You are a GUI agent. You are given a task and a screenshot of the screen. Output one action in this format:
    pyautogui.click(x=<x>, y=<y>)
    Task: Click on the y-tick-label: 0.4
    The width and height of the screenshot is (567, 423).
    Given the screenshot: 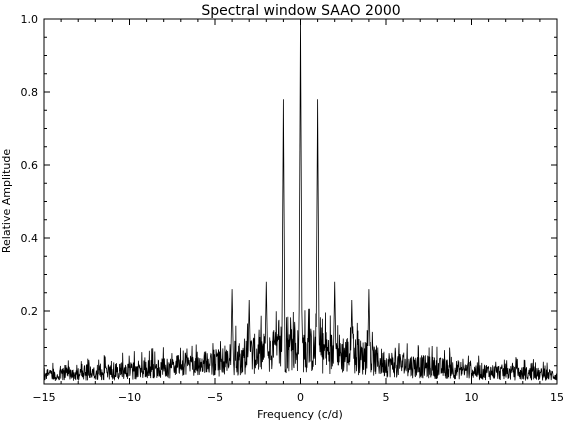 What is the action you would take?
    pyautogui.click(x=30, y=238)
    